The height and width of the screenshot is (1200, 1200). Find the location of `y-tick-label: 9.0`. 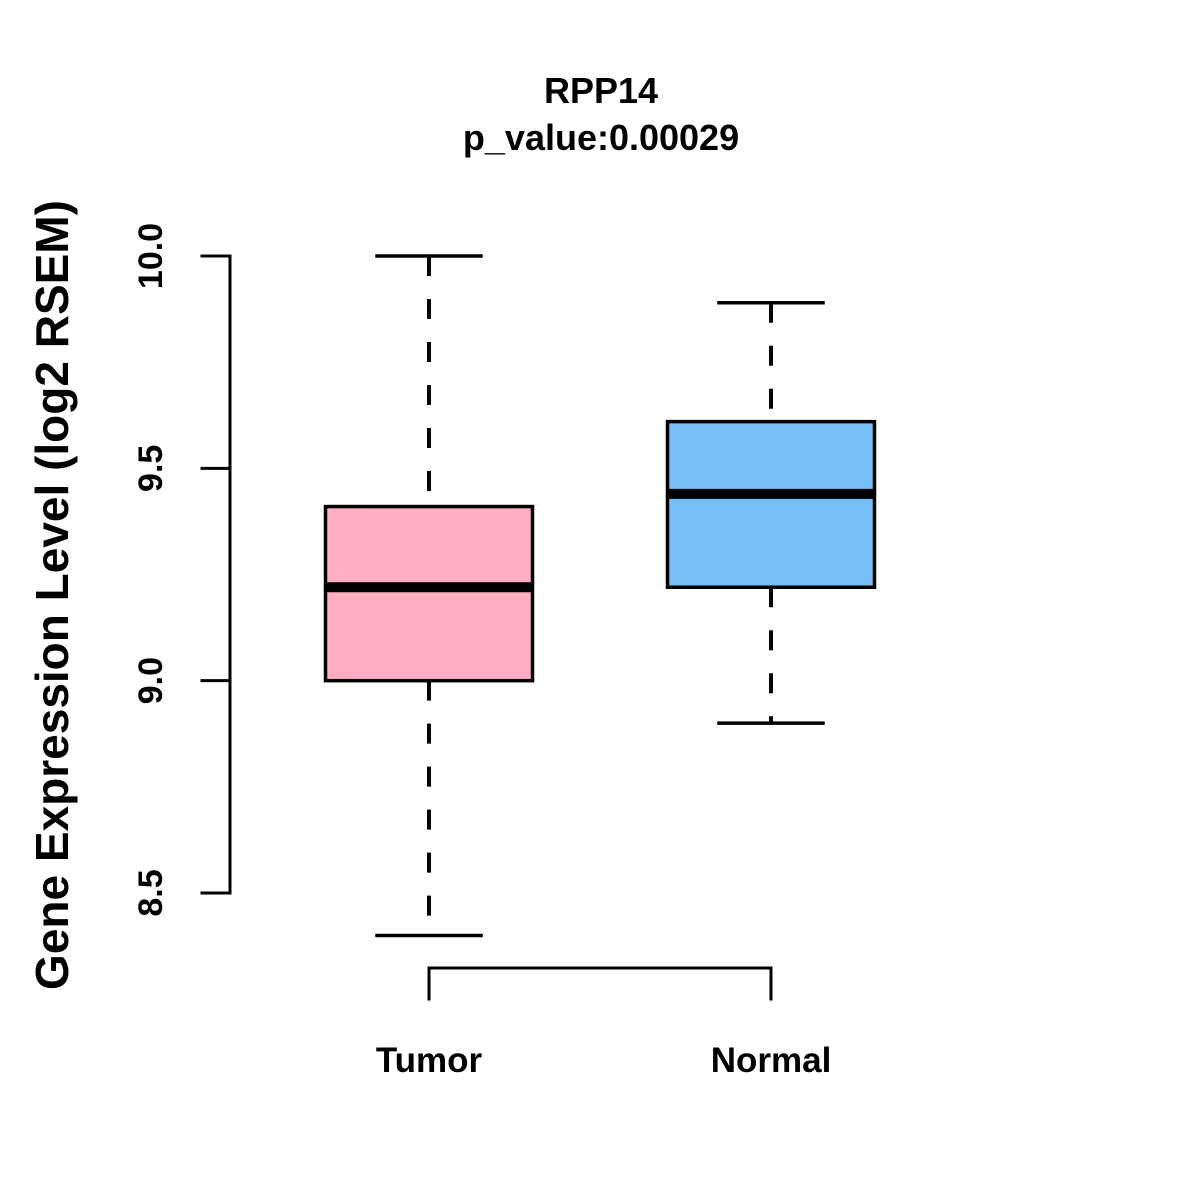

y-tick-label: 9.0 is located at coordinates (151, 680).